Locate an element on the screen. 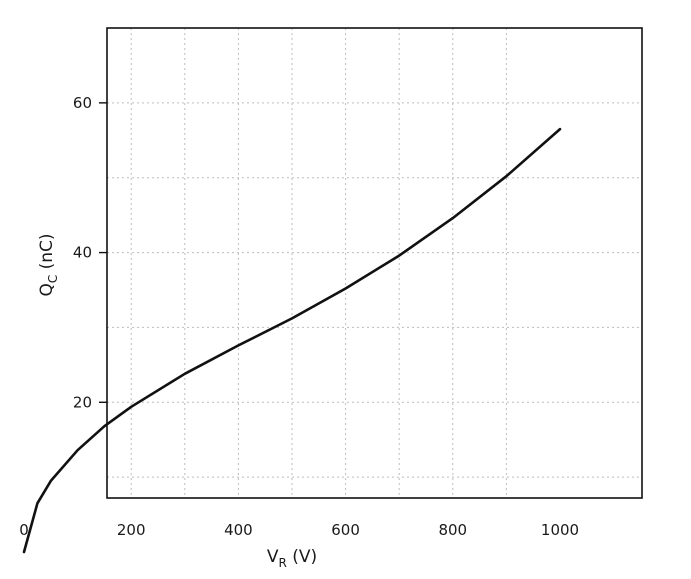 The image size is (691, 579). y-tick-label: 20 is located at coordinates (82, 402).